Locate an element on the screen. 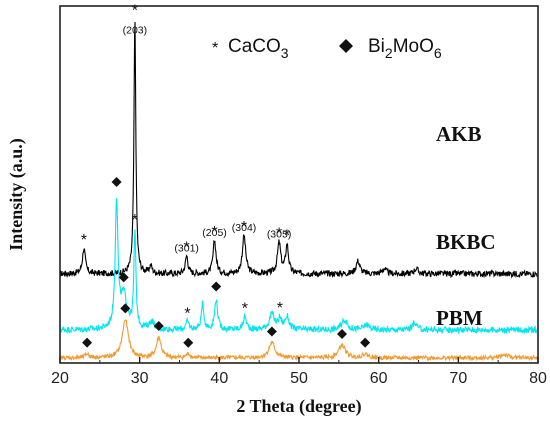 The width and height of the screenshot is (550, 422). series-label-pbm: PBM is located at coordinates (459, 318).